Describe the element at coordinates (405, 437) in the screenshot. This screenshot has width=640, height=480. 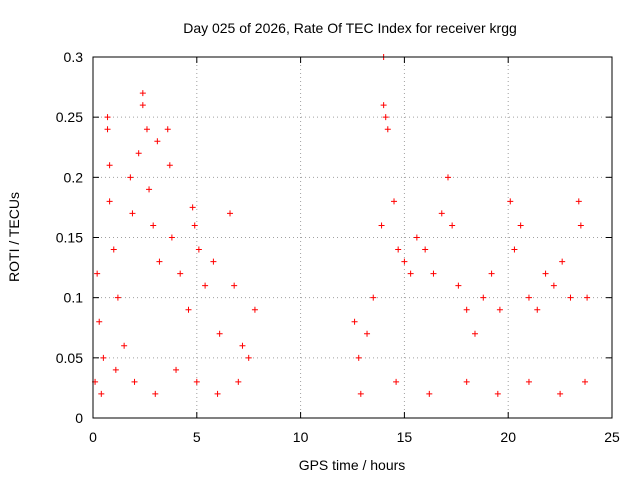
I see `x-tick-label: 15` at that location.